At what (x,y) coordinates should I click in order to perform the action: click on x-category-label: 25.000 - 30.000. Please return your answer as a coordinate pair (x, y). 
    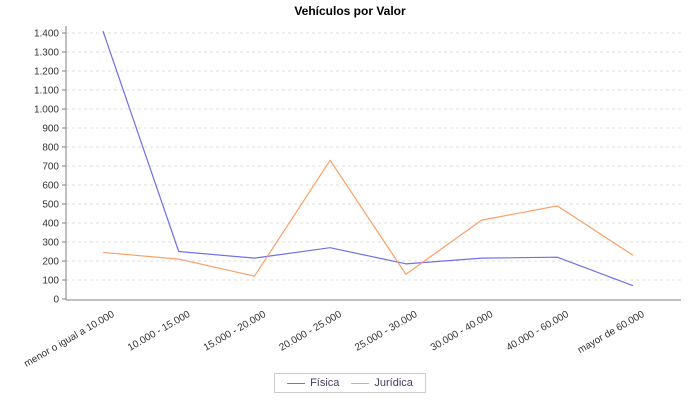
    Looking at the image, I should click on (386, 331).